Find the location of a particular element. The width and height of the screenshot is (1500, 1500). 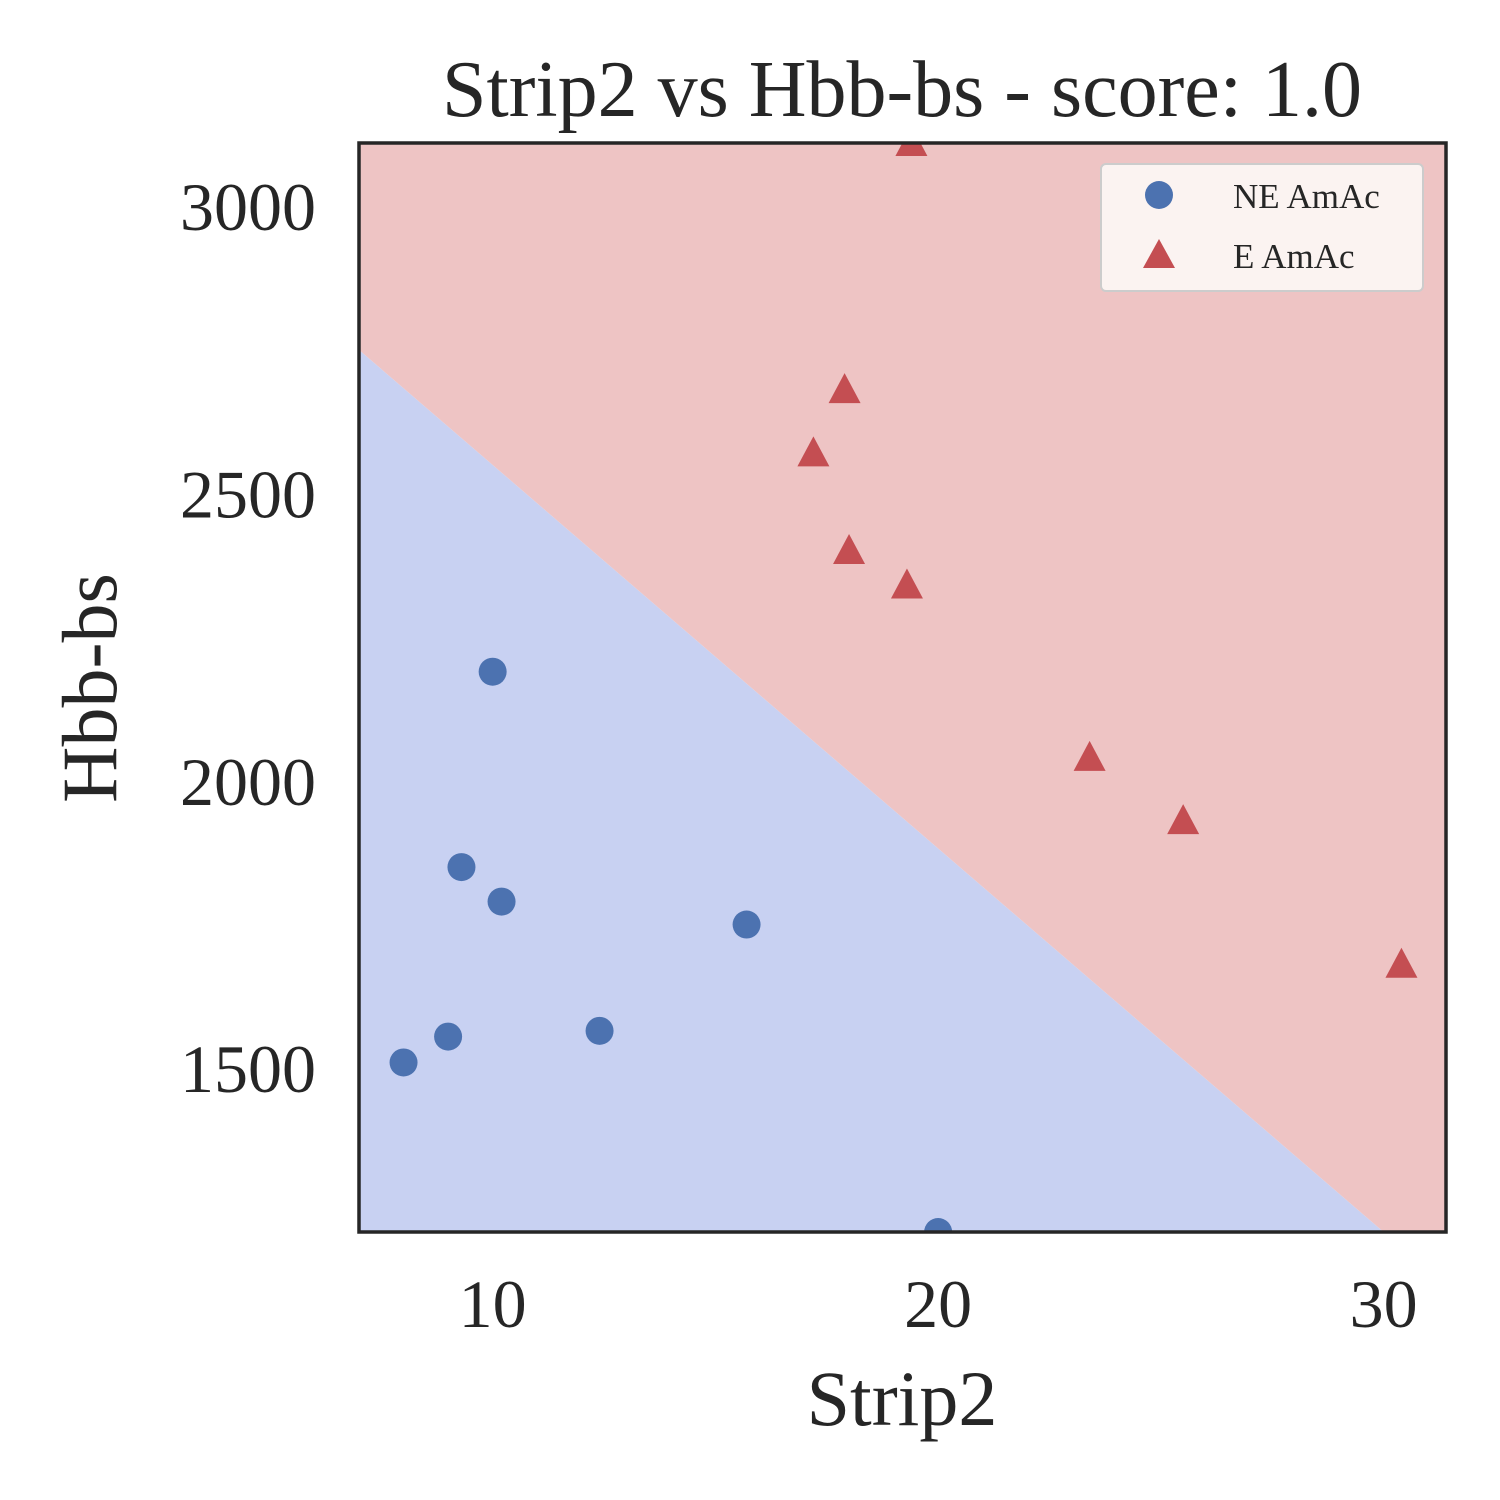

legend-box is located at coordinates (1262, 227).